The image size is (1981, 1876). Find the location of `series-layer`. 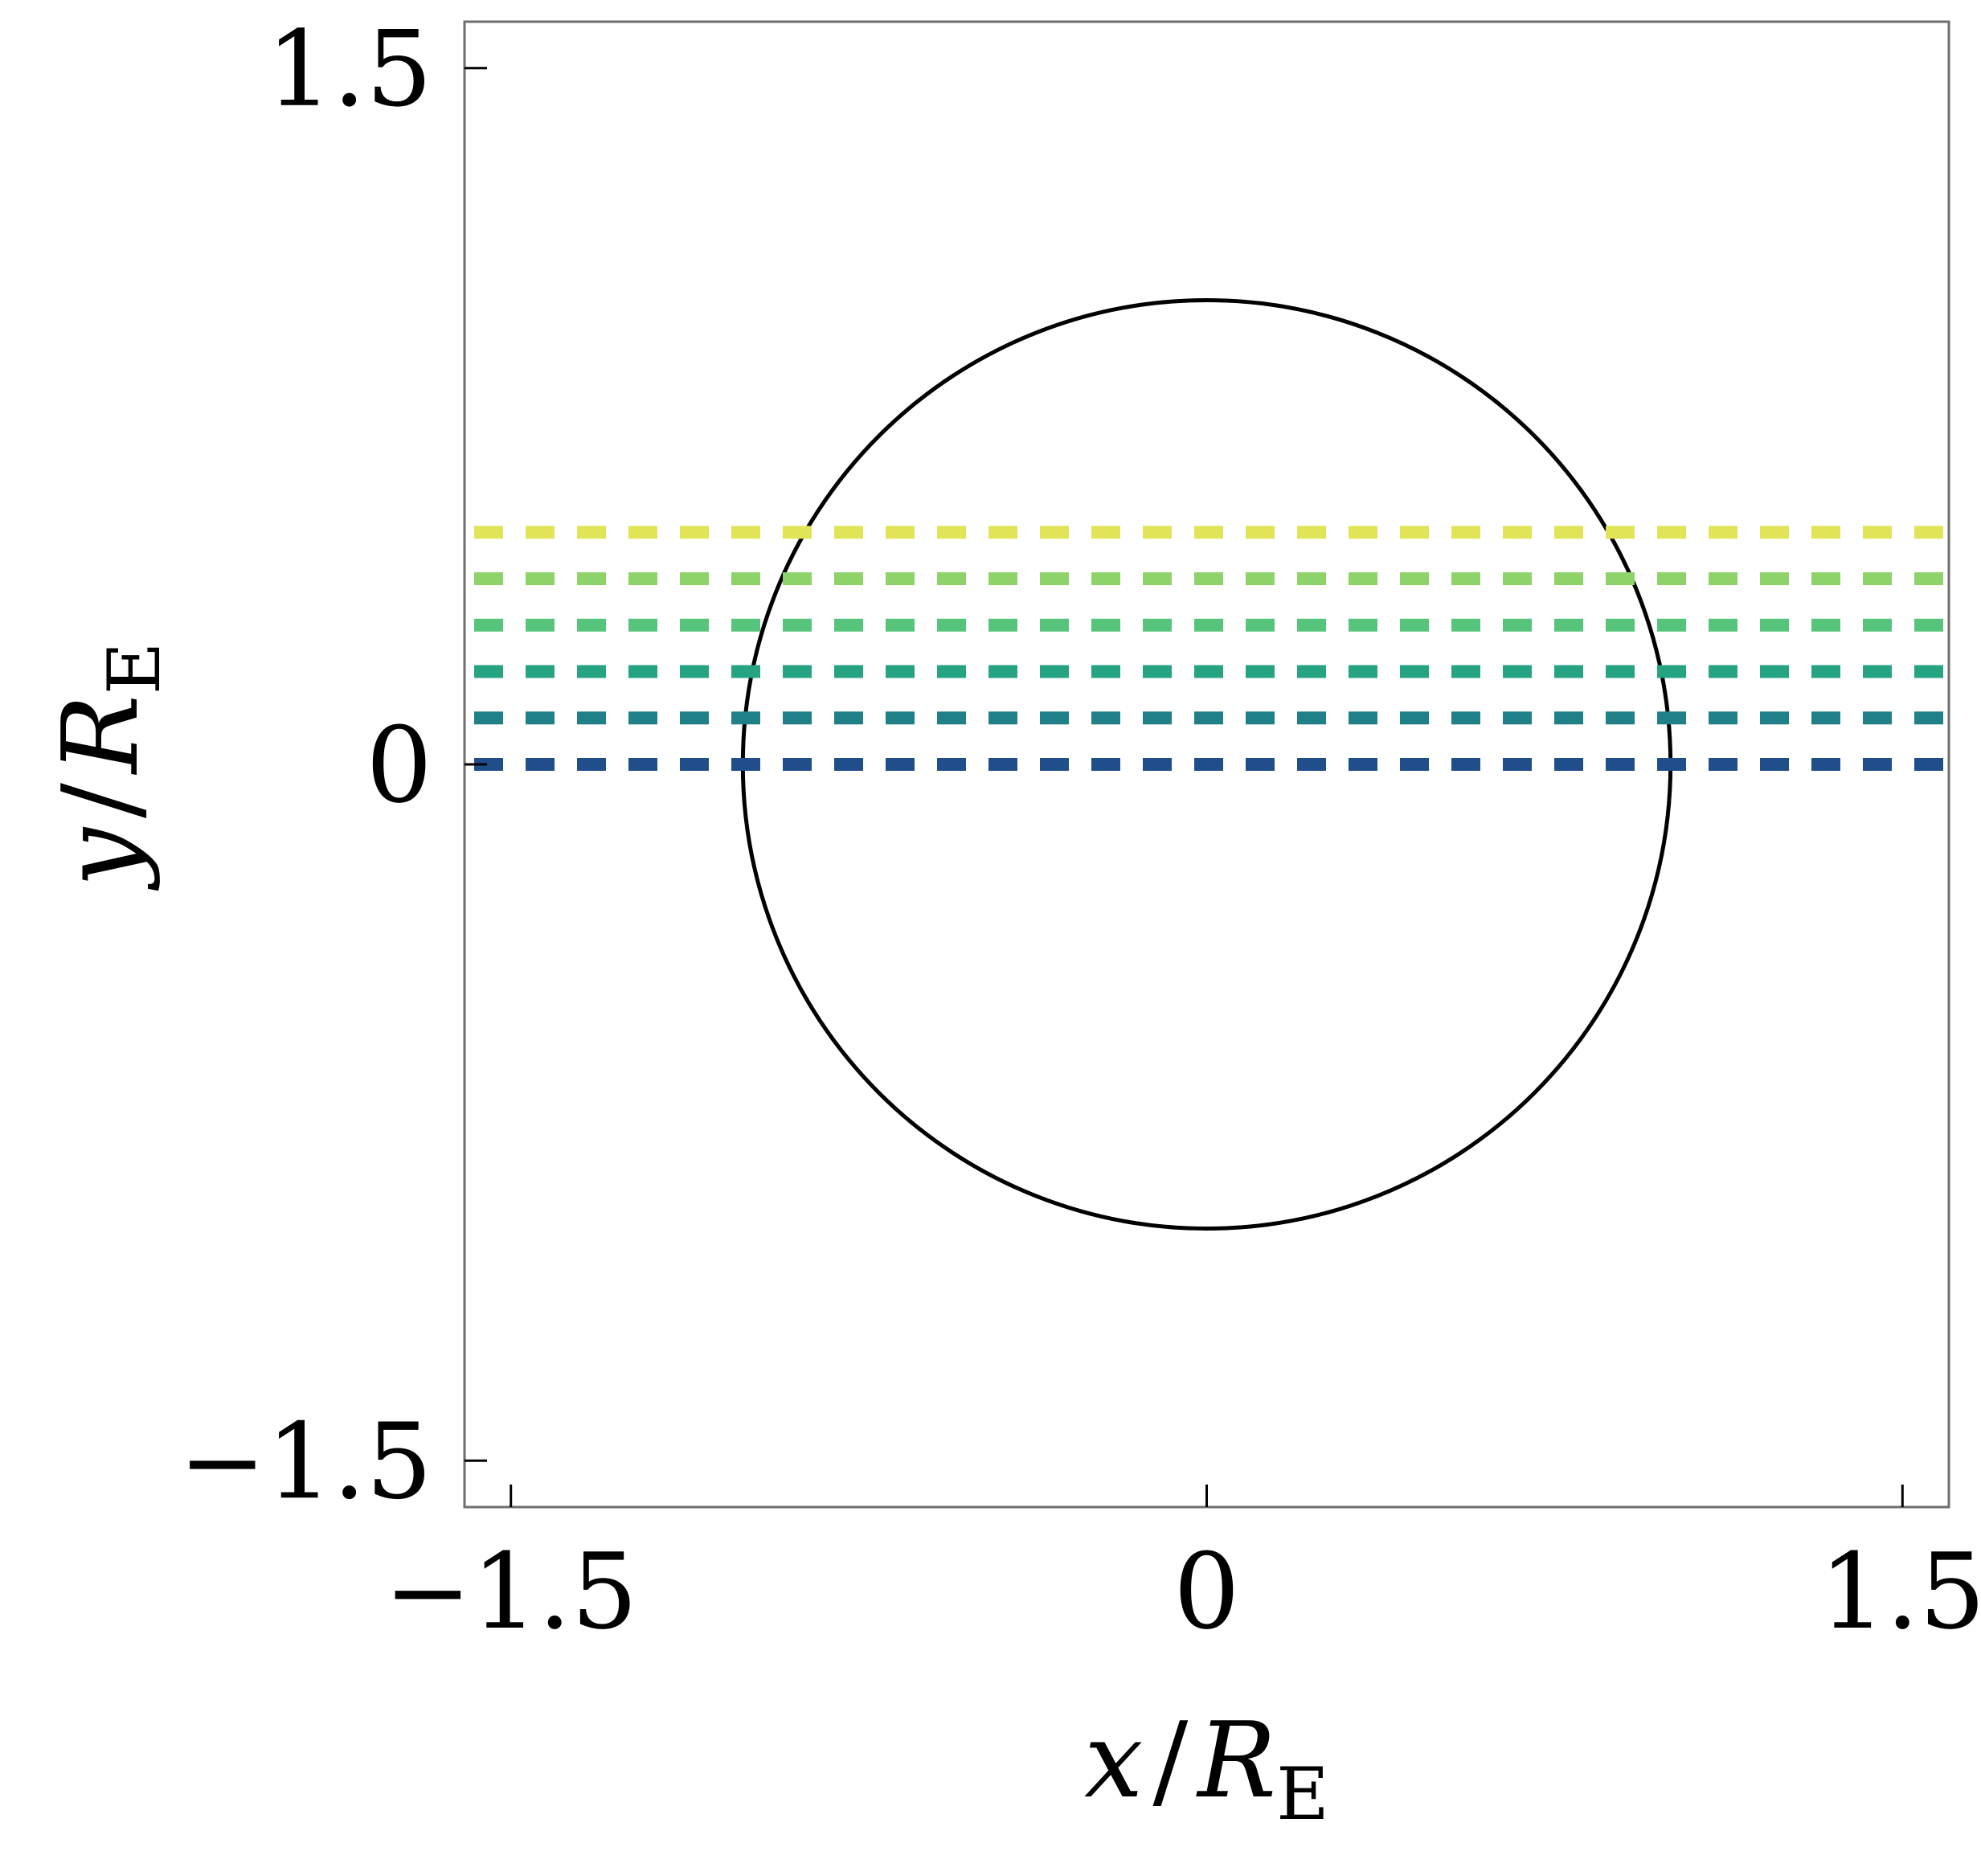

series-layer is located at coordinates (1211, 648).